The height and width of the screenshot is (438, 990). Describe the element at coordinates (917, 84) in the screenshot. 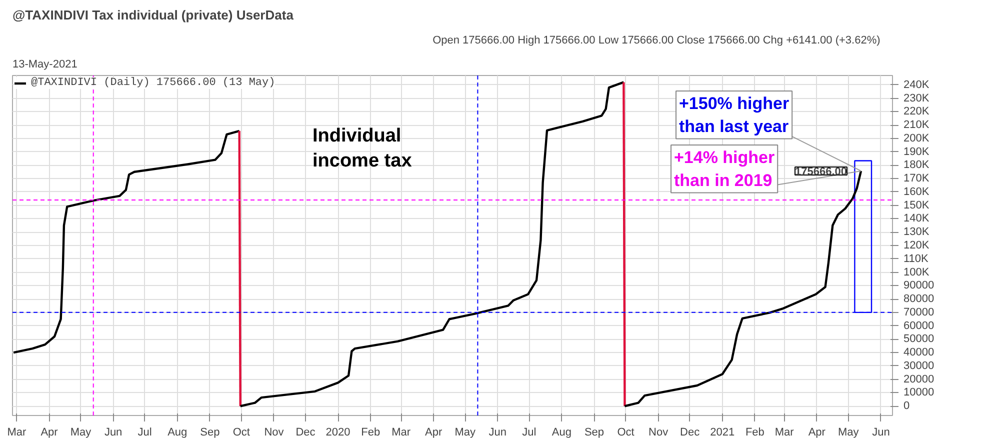

I see `y-tick-label: 240K` at that location.